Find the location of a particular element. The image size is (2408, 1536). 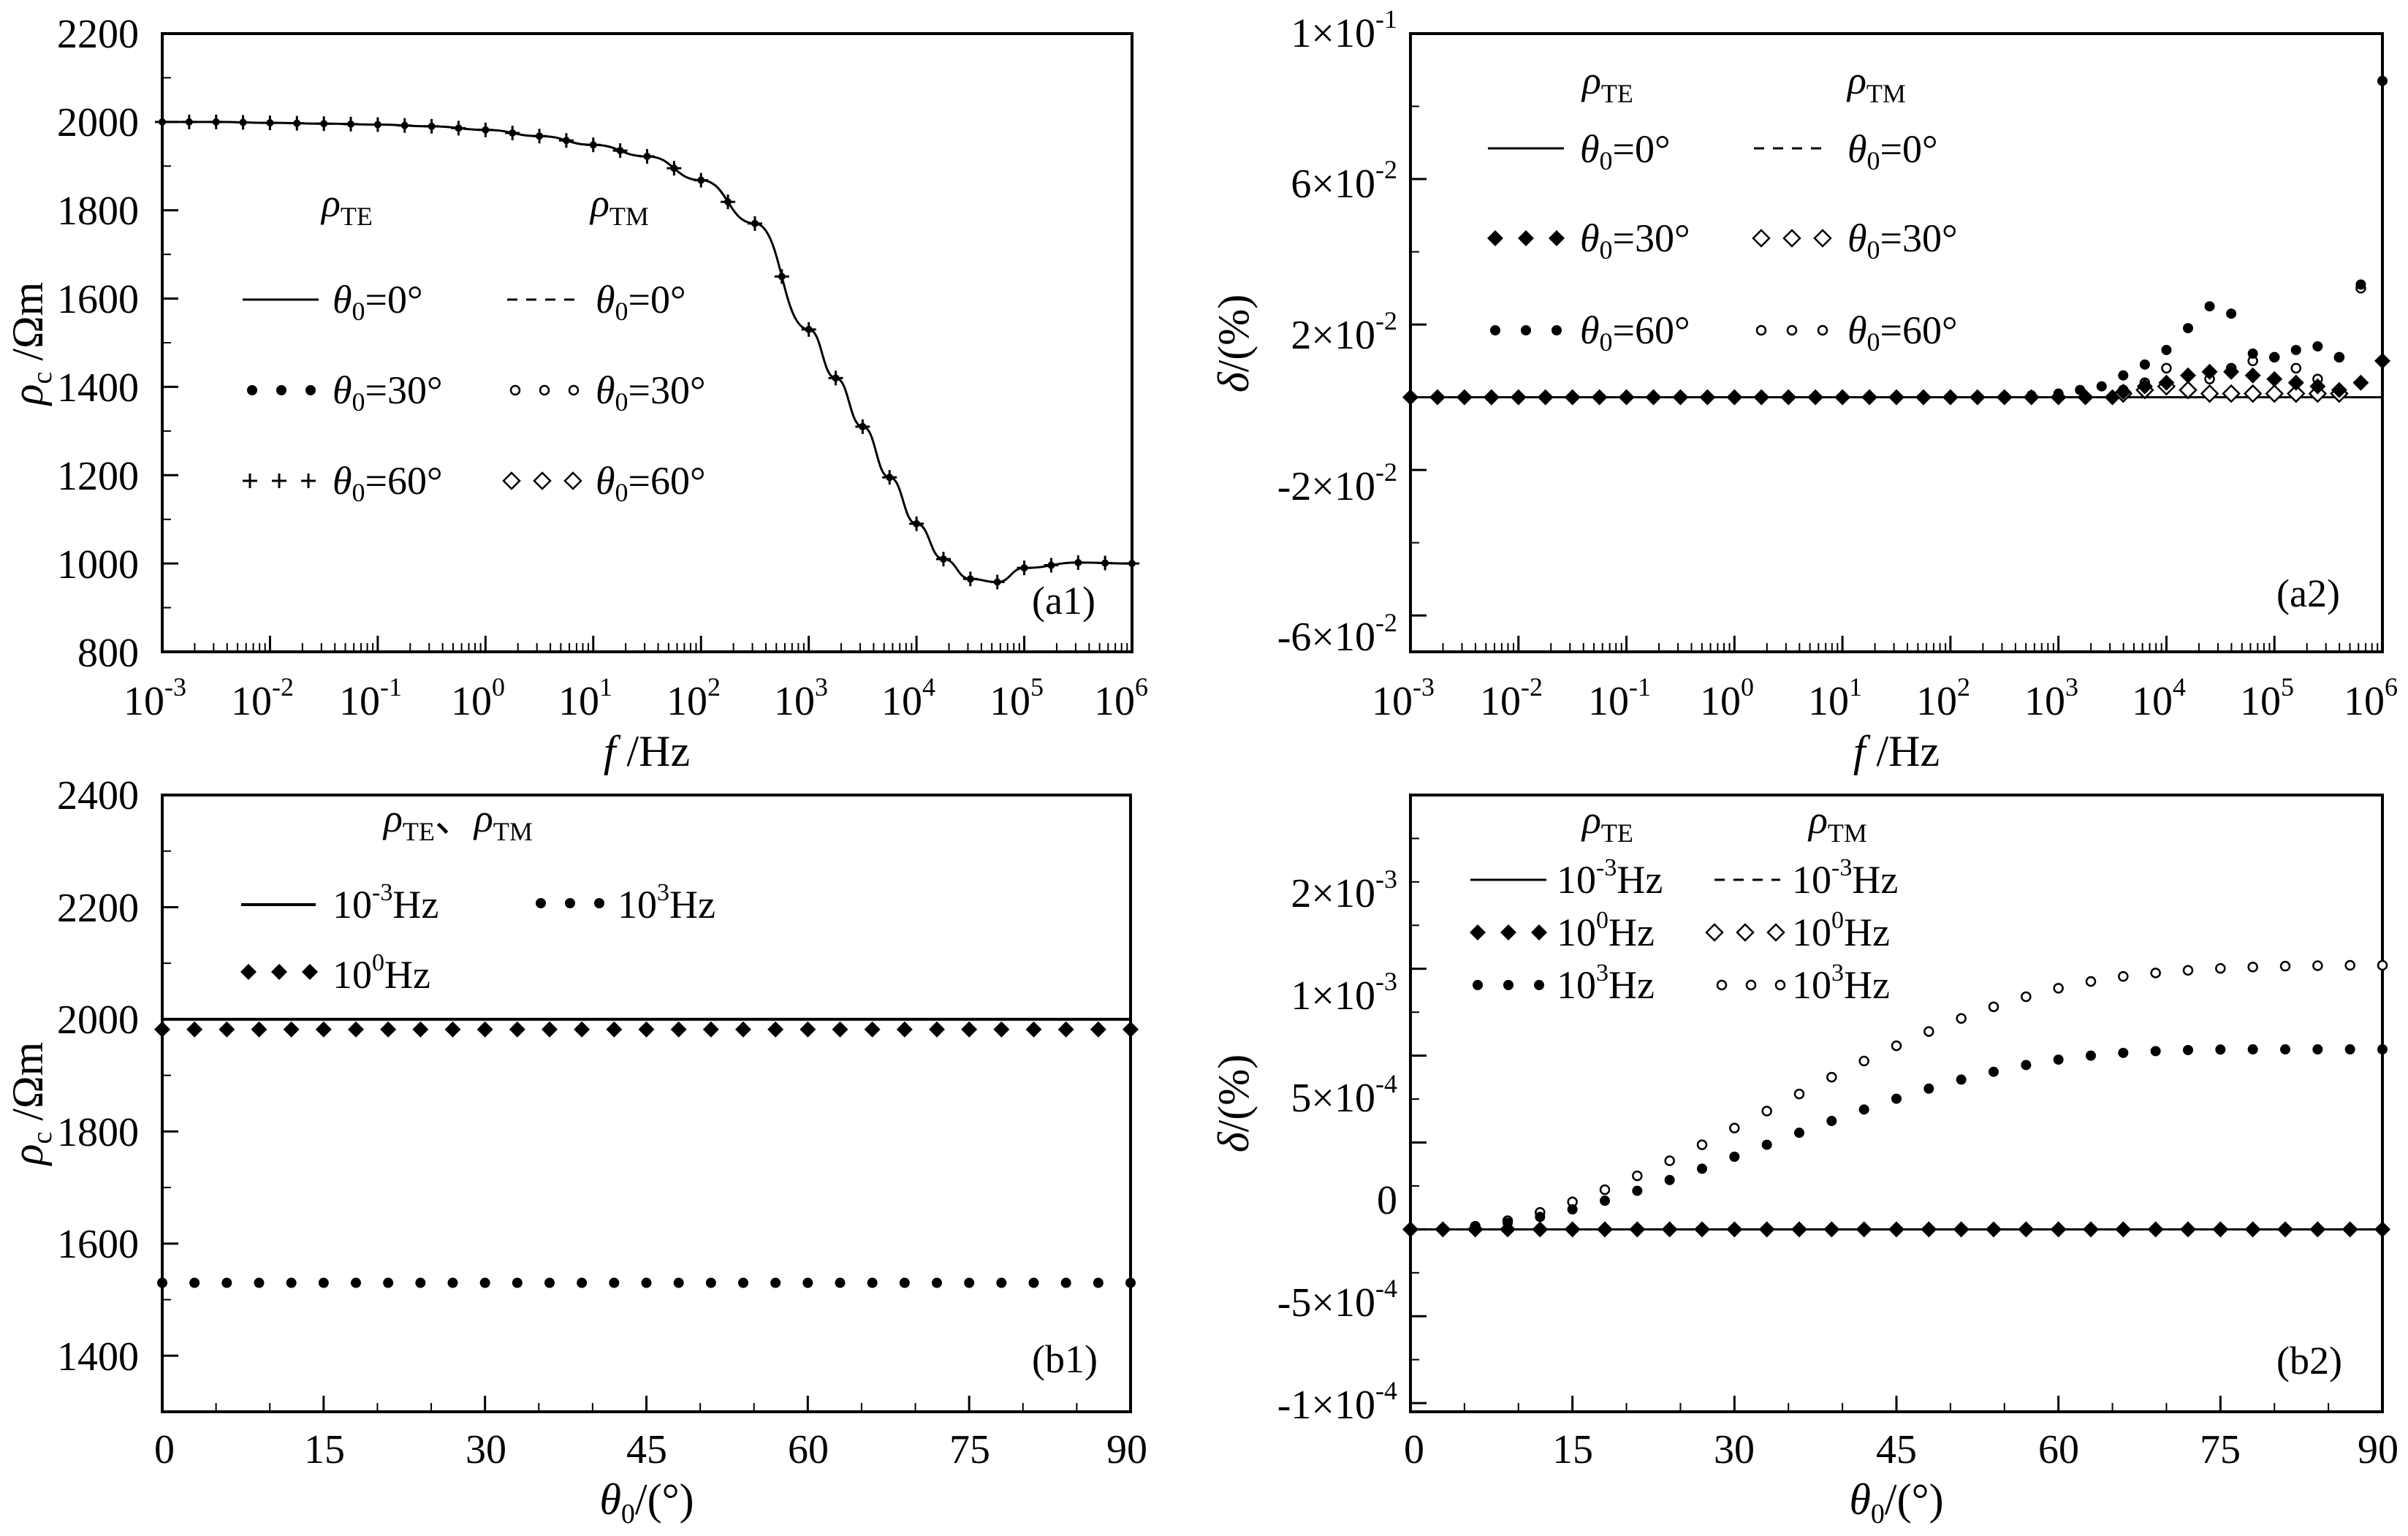

b2-legend-diamond is located at coordinates (1478, 932).